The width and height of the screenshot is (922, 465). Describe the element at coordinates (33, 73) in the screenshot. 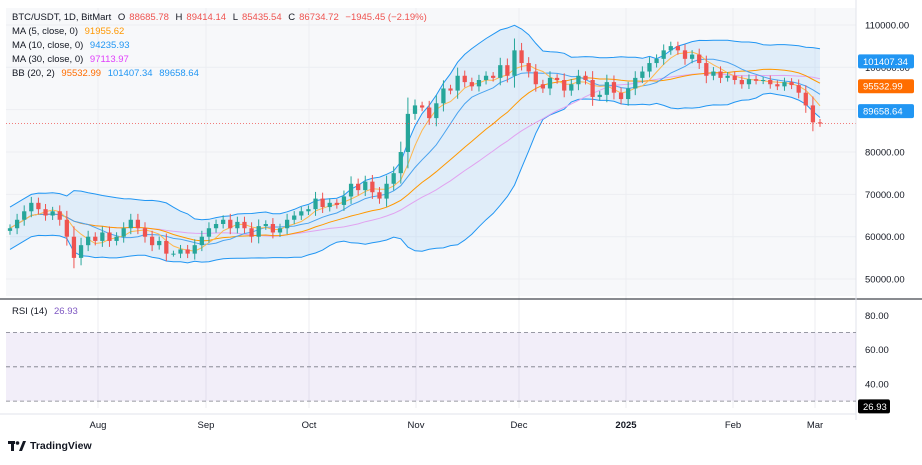

I see `bb-label: BB (20, 2)` at that location.